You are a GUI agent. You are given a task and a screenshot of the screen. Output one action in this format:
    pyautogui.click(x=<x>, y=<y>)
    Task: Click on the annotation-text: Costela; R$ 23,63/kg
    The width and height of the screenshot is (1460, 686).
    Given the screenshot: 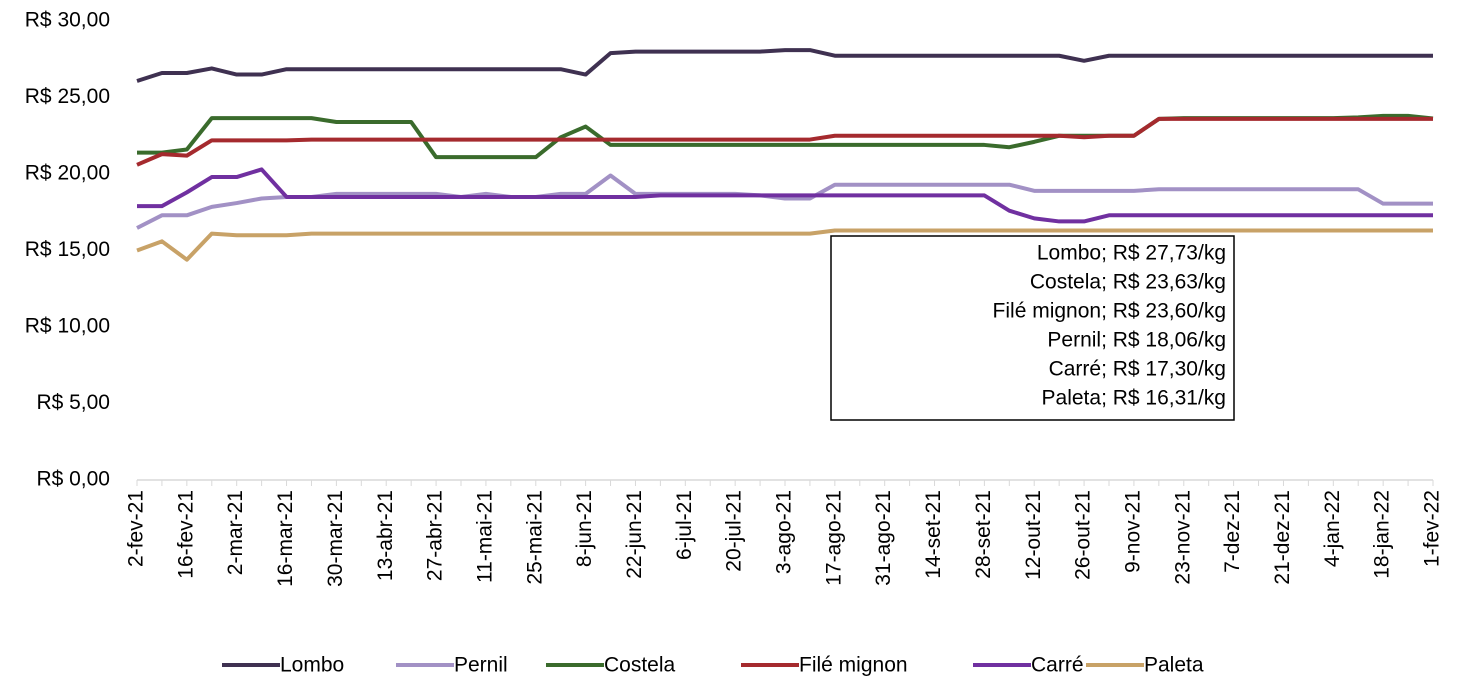 What is the action you would take?
    pyautogui.click(x=1128, y=282)
    